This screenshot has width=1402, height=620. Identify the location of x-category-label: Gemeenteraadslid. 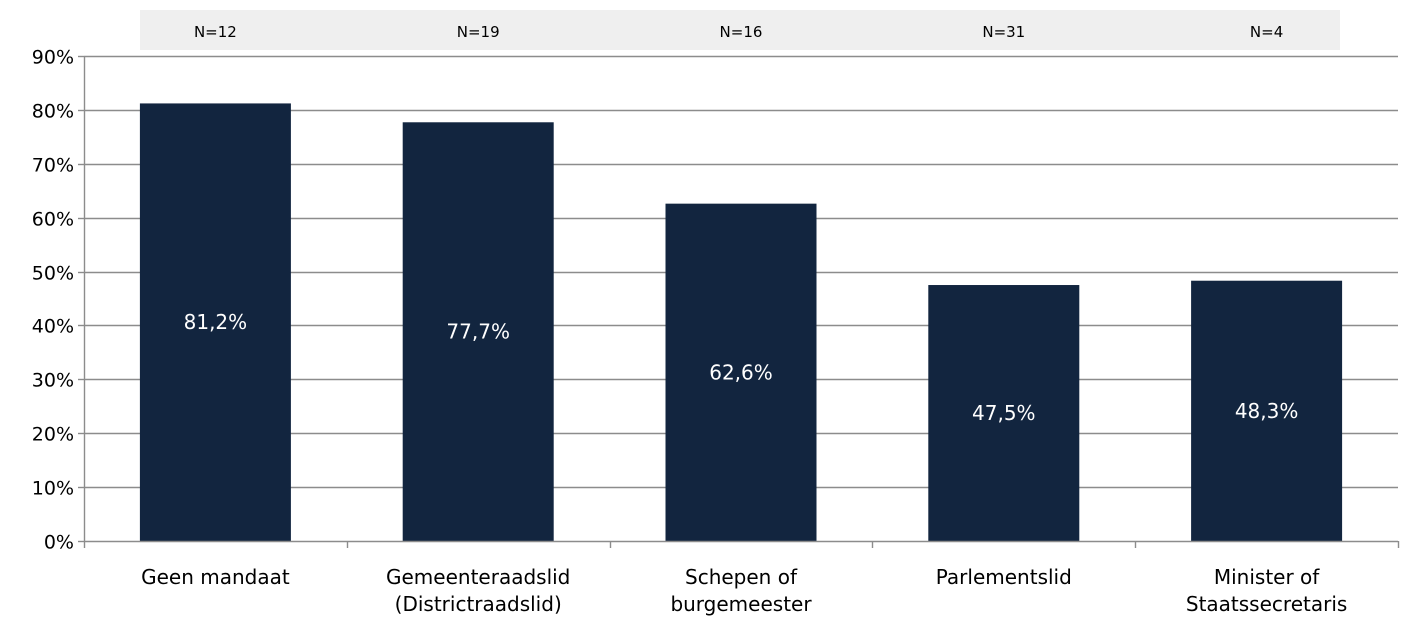
(478, 577).